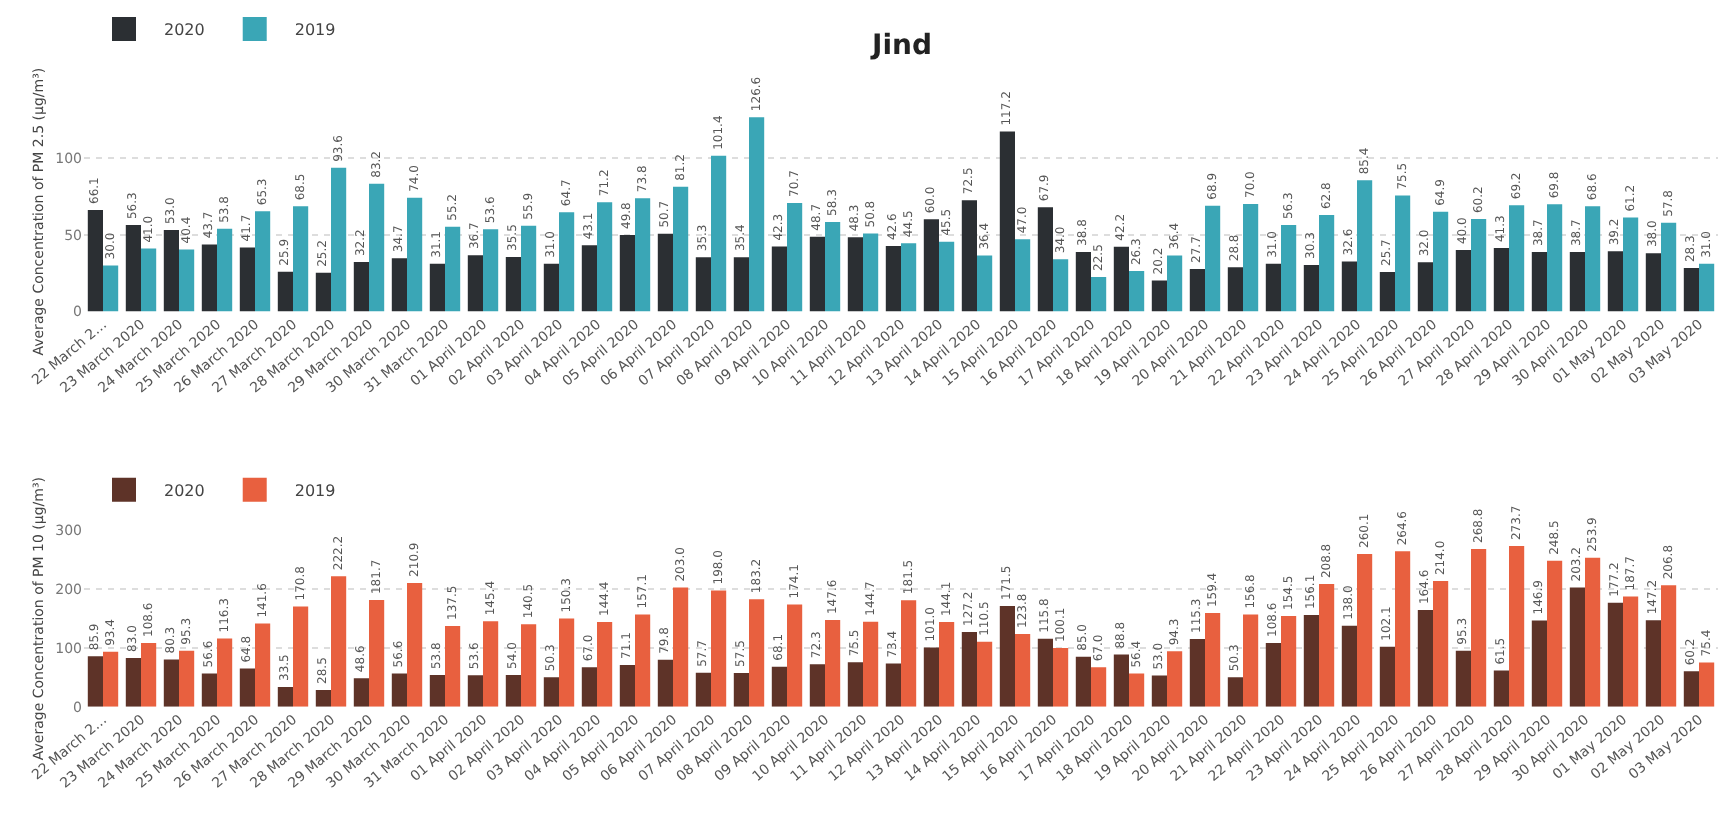 The width and height of the screenshot is (1734, 826). I want to click on legend-label: 2019, so click(315, 30).